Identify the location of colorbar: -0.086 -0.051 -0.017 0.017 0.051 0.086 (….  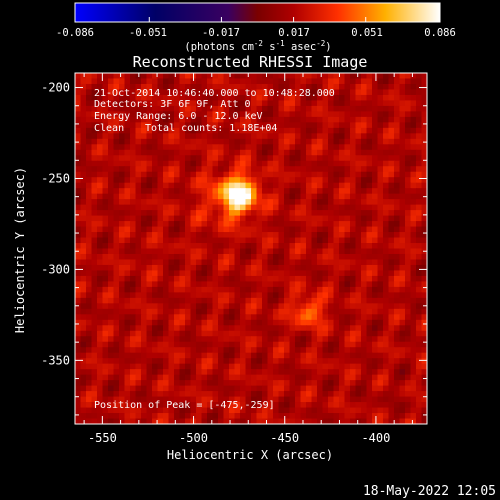
(256, 27).